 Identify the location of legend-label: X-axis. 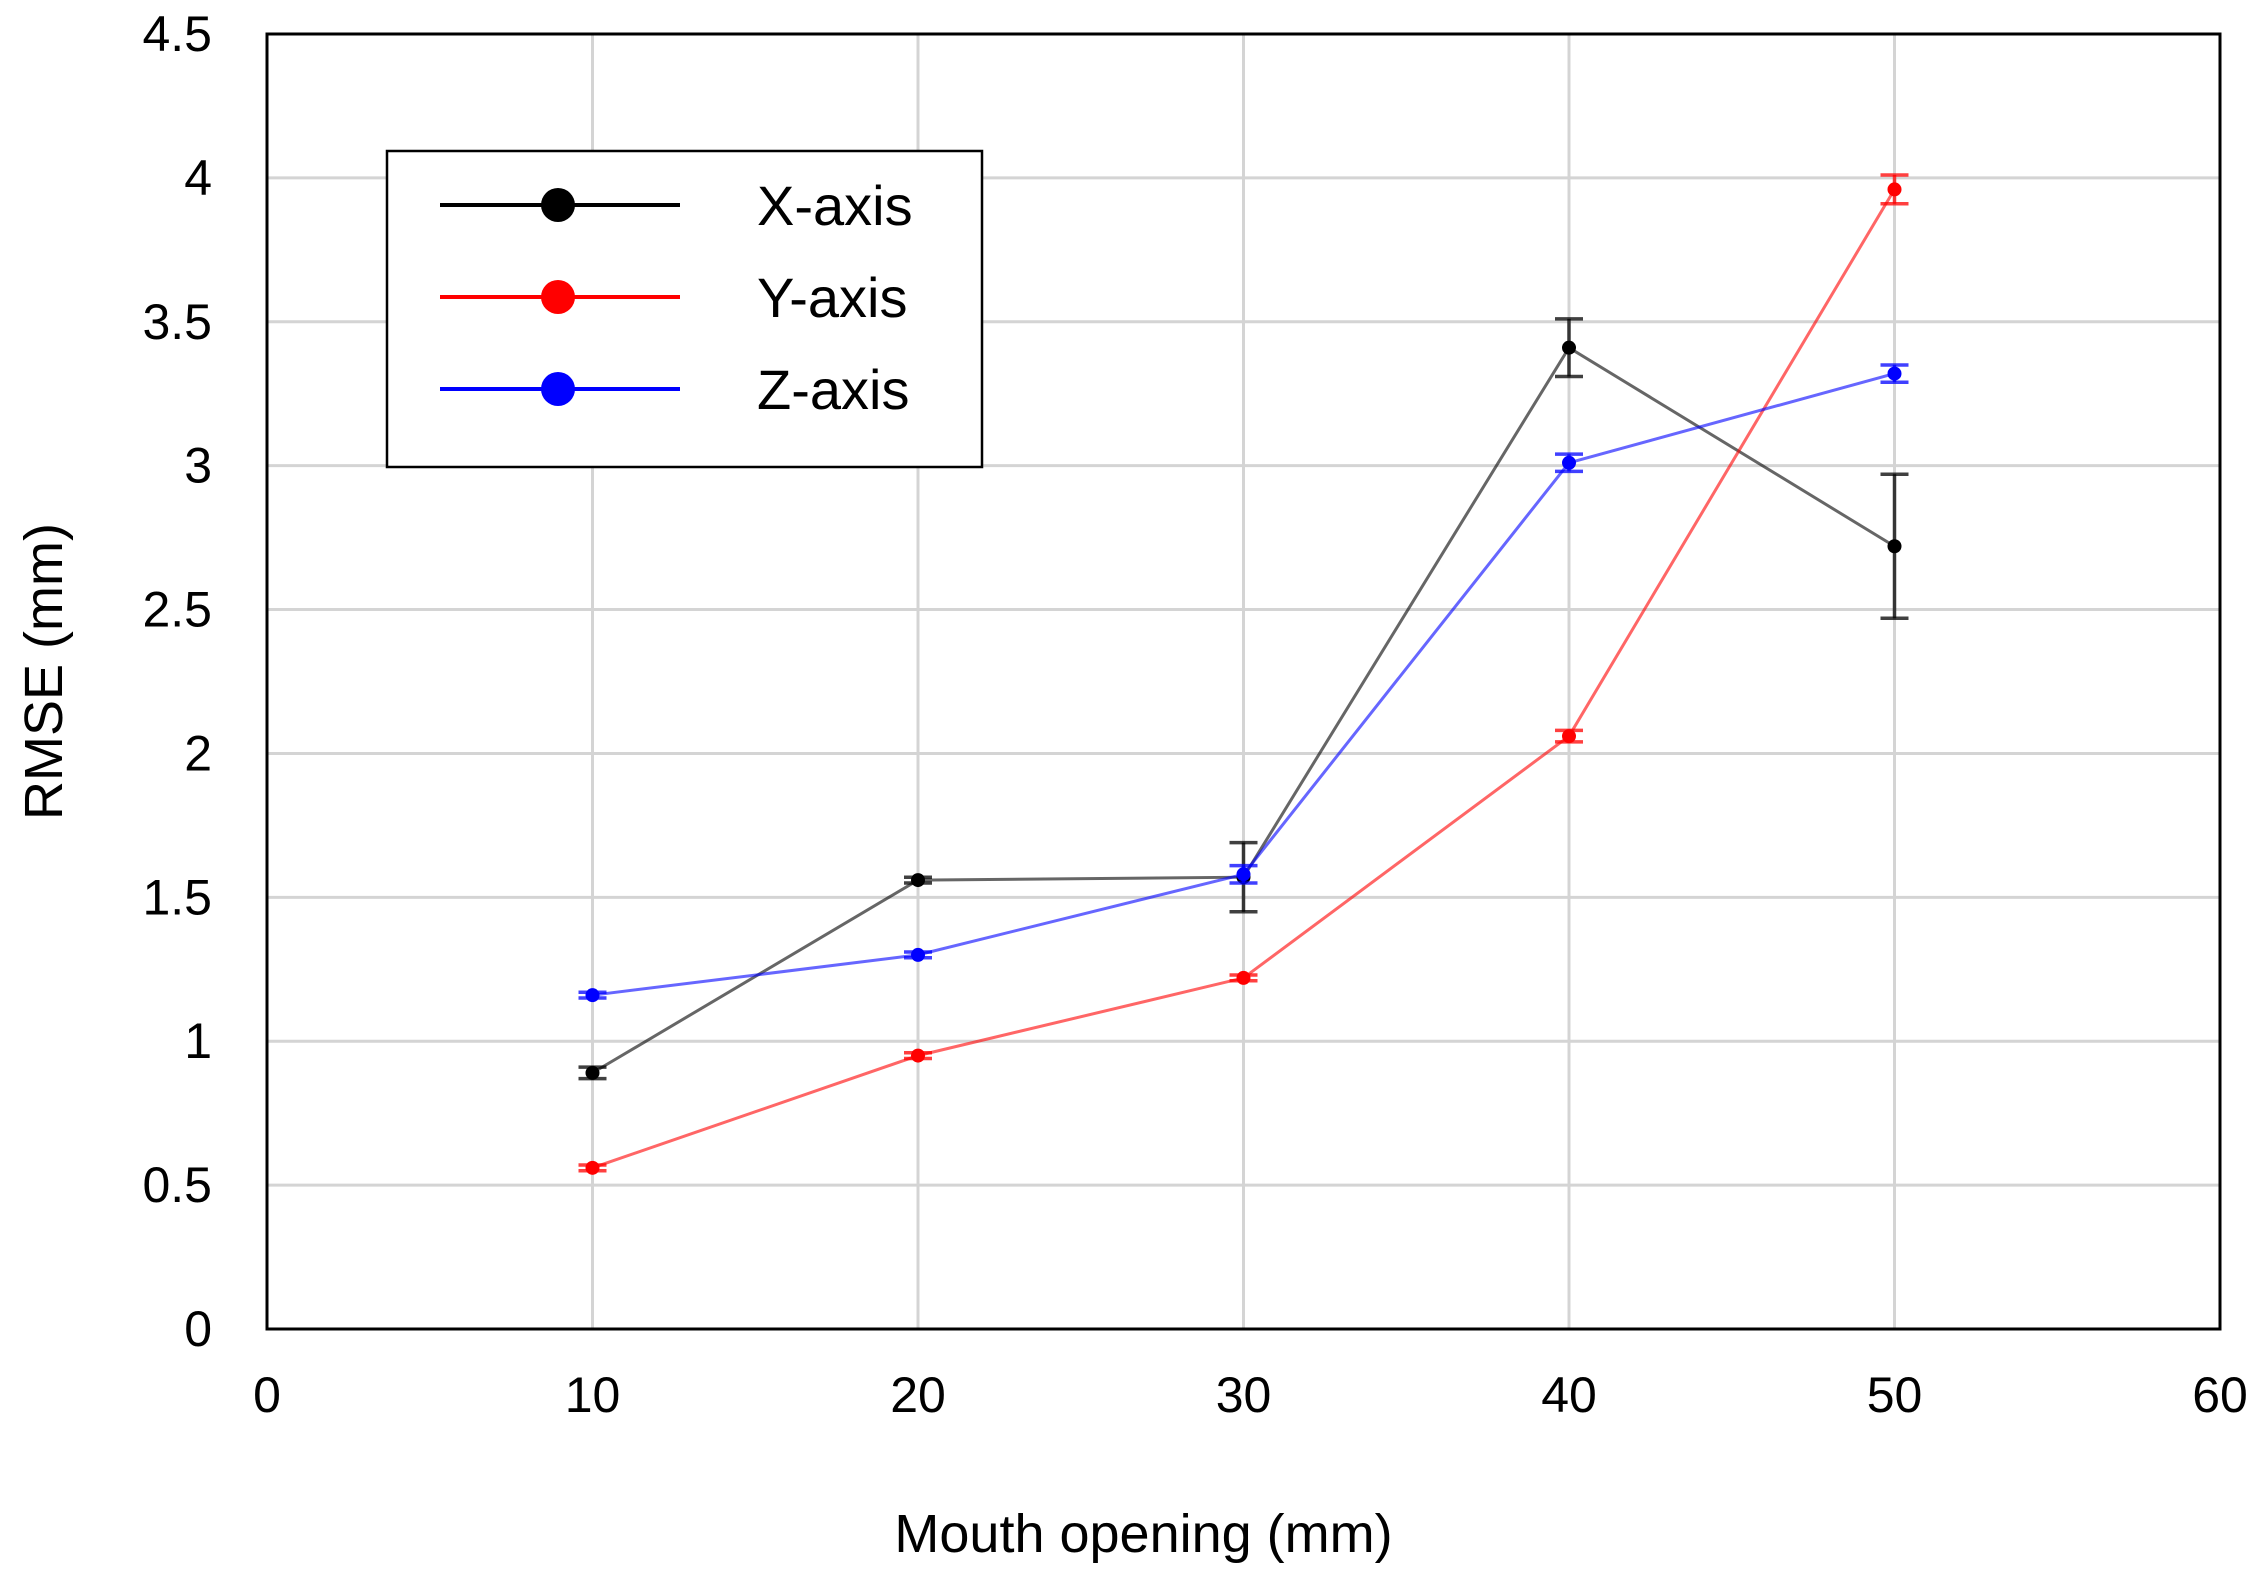
(835, 205).